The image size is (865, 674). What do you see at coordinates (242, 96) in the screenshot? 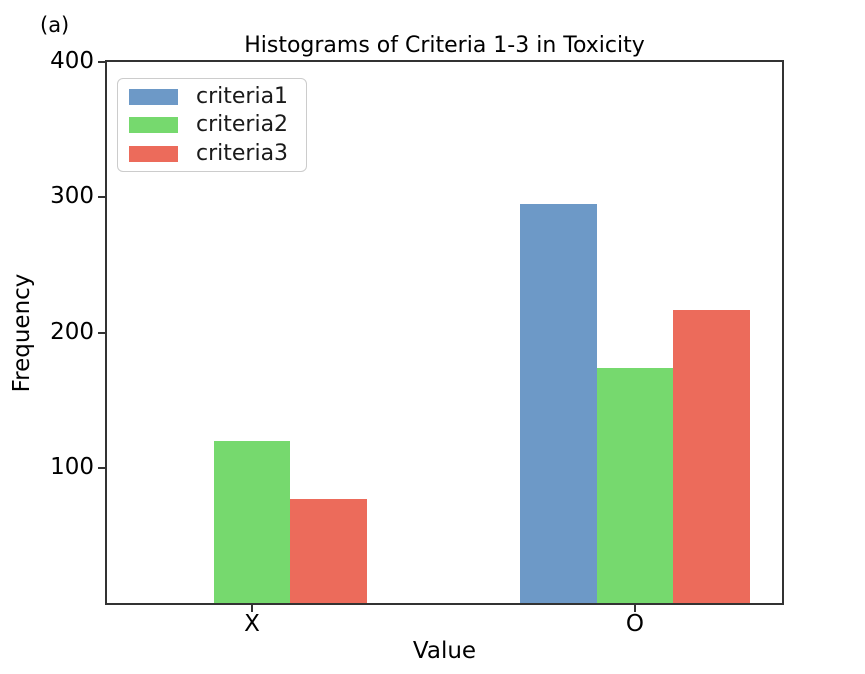
I see `legend-label-criteria1: criteria1` at bounding box center [242, 96].